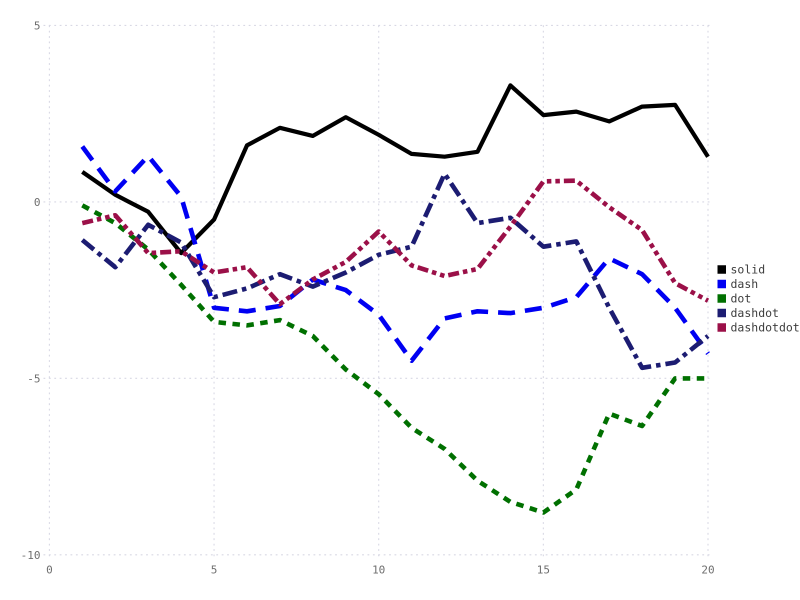 This screenshot has width=800, height=600. Describe the element at coordinates (37, 25) in the screenshot. I see `y-tick-label-5: 5` at that location.